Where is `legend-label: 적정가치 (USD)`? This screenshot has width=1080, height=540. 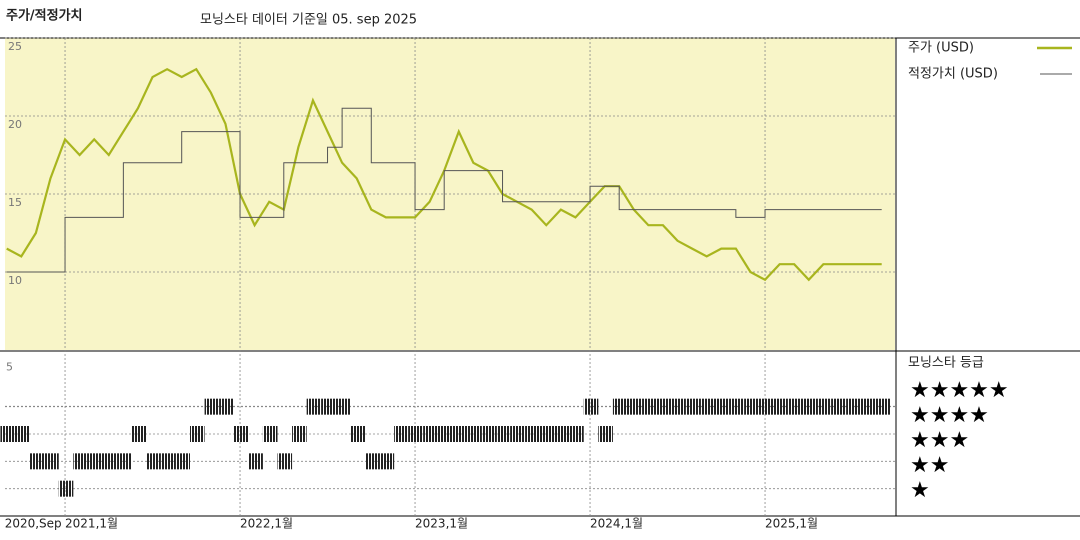 legend-label: 적정가치 (USD) is located at coordinates (953, 74).